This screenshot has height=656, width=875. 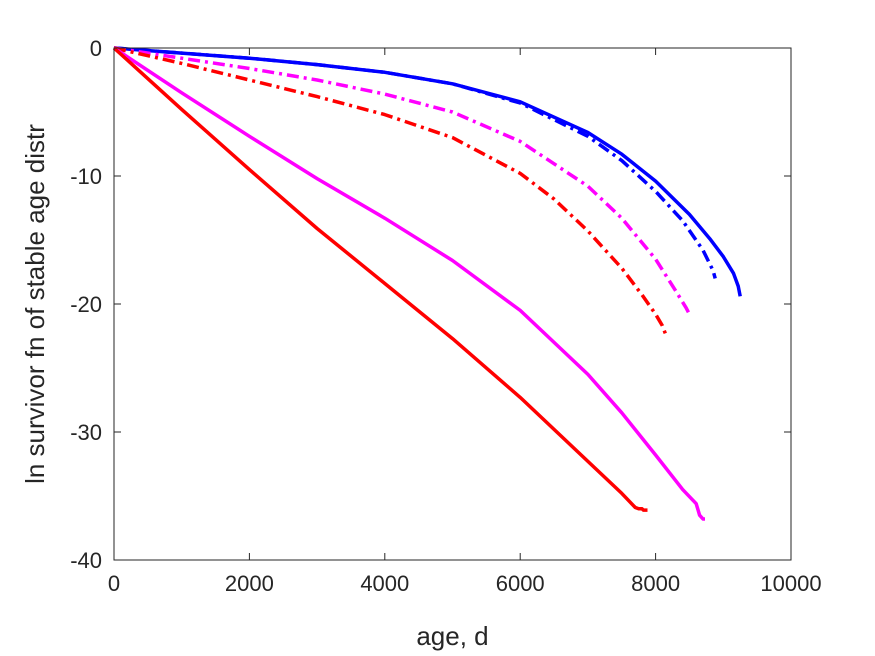 What do you see at coordinates (86, 176) in the screenshot?
I see `y-tick-label: -10` at bounding box center [86, 176].